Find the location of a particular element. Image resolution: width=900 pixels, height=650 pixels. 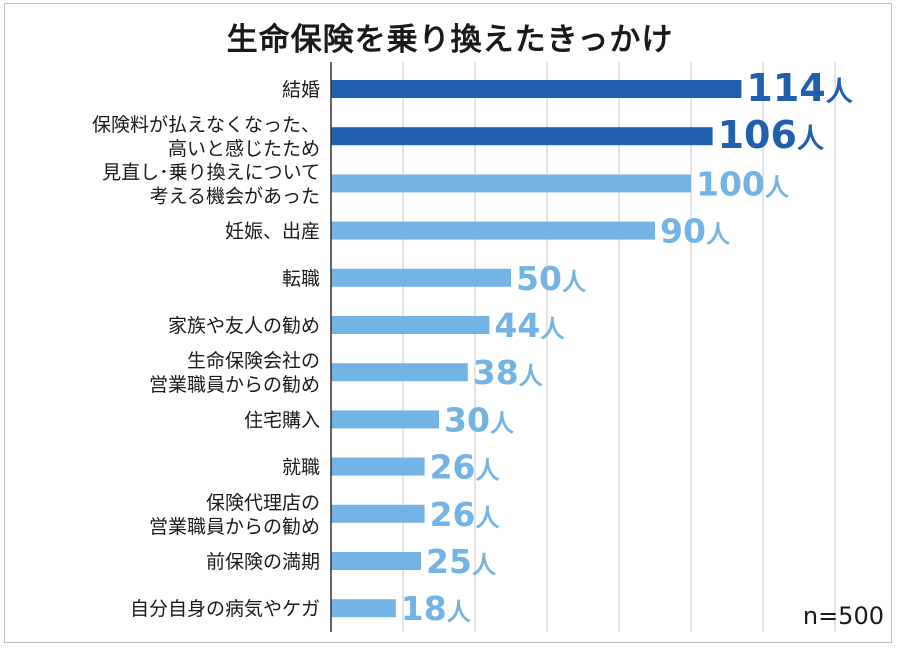

data-label-10: 26人 is located at coordinates (465, 514).